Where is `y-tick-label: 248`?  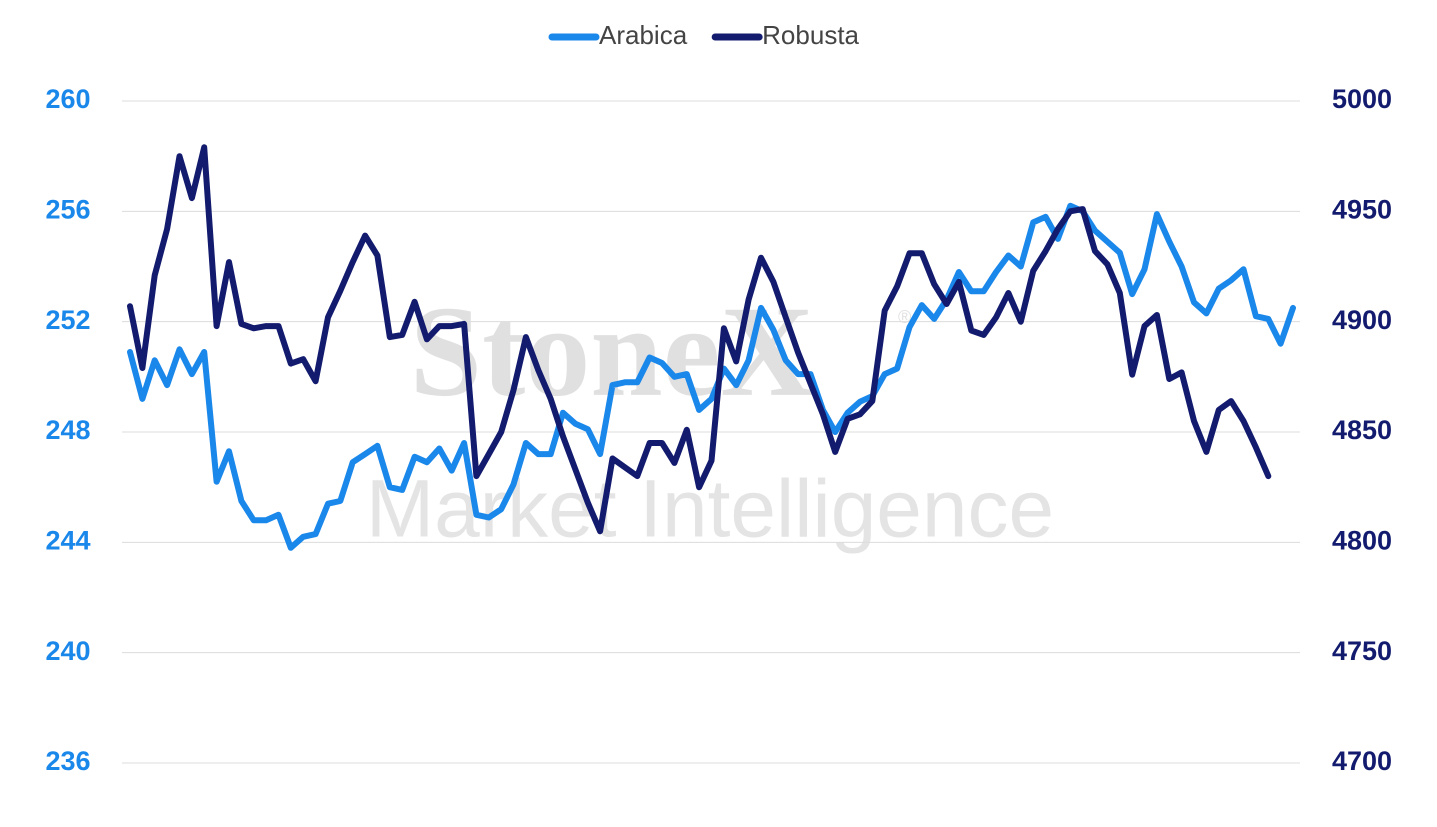
y-tick-label: 248 is located at coordinates (67, 430).